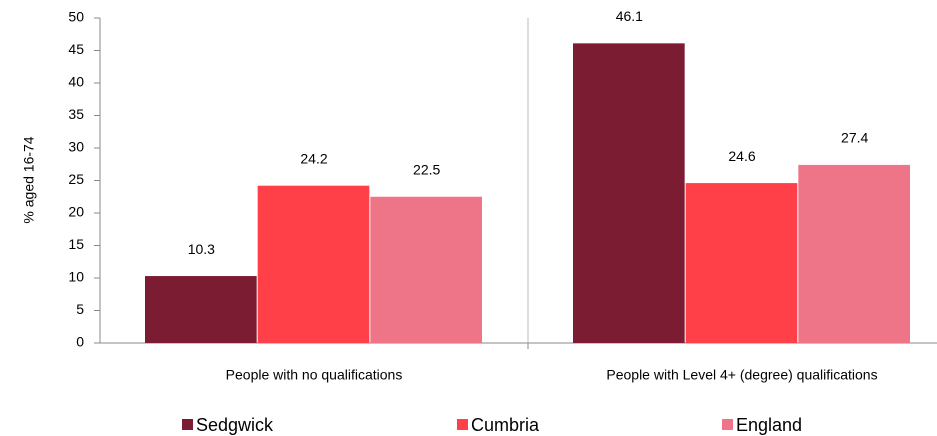 The width and height of the screenshot is (937, 436). Describe the element at coordinates (426, 169) in the screenshot. I see `data-label: 22.5` at that location.